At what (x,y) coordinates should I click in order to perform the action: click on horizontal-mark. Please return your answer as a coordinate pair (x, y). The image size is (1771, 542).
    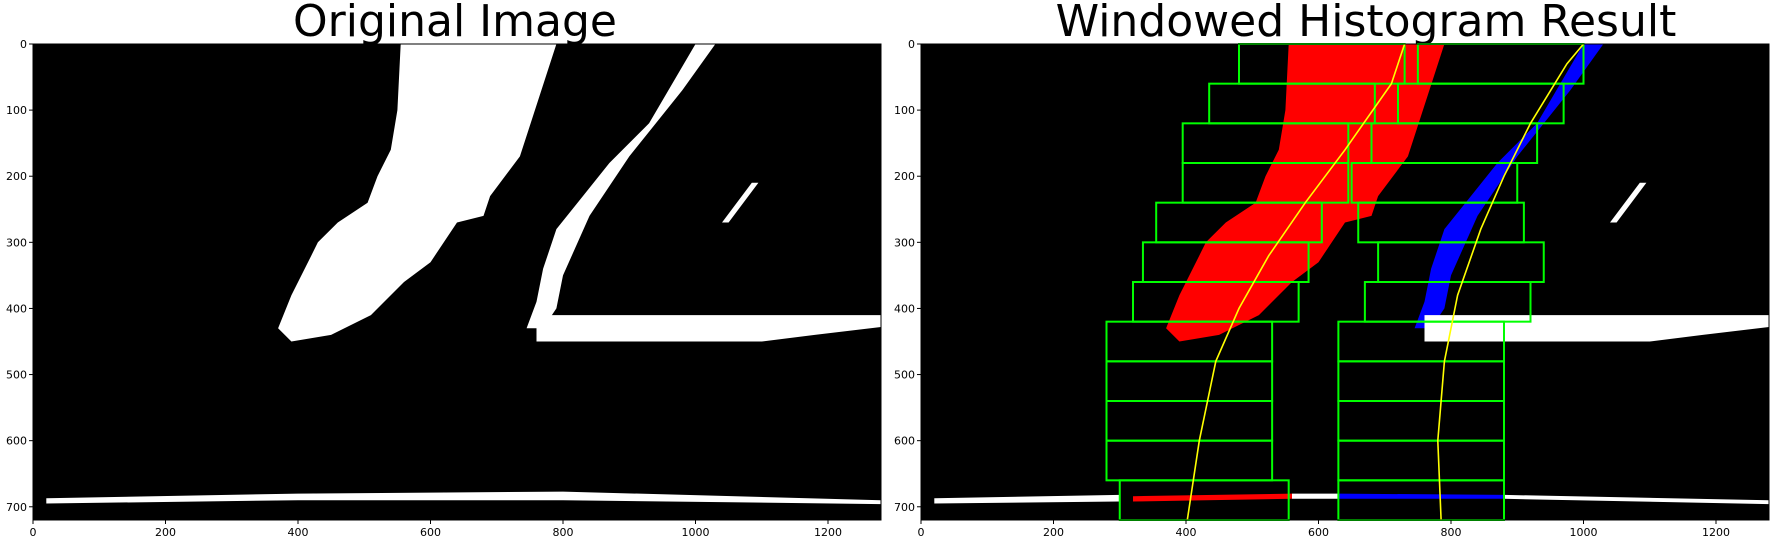
    Looking at the image, I should click on (708, 328).